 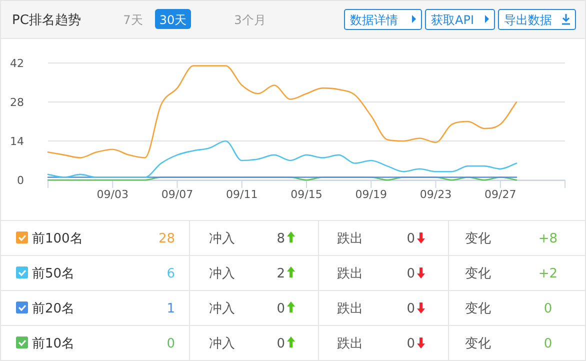 What do you see at coordinates (528, 20) in the screenshot?
I see `text: 导出数据` at bounding box center [528, 20].